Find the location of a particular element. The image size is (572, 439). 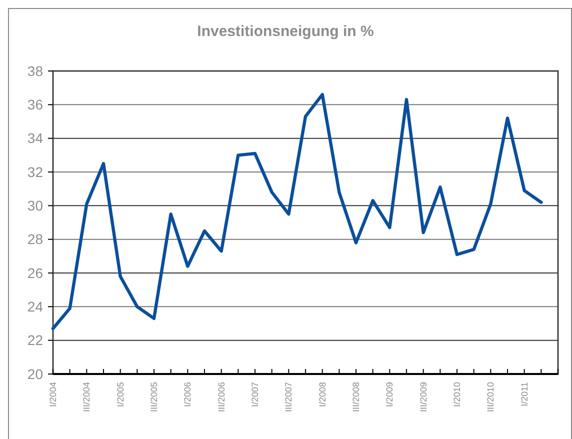

y-tick-label: 22 is located at coordinates (35, 340).